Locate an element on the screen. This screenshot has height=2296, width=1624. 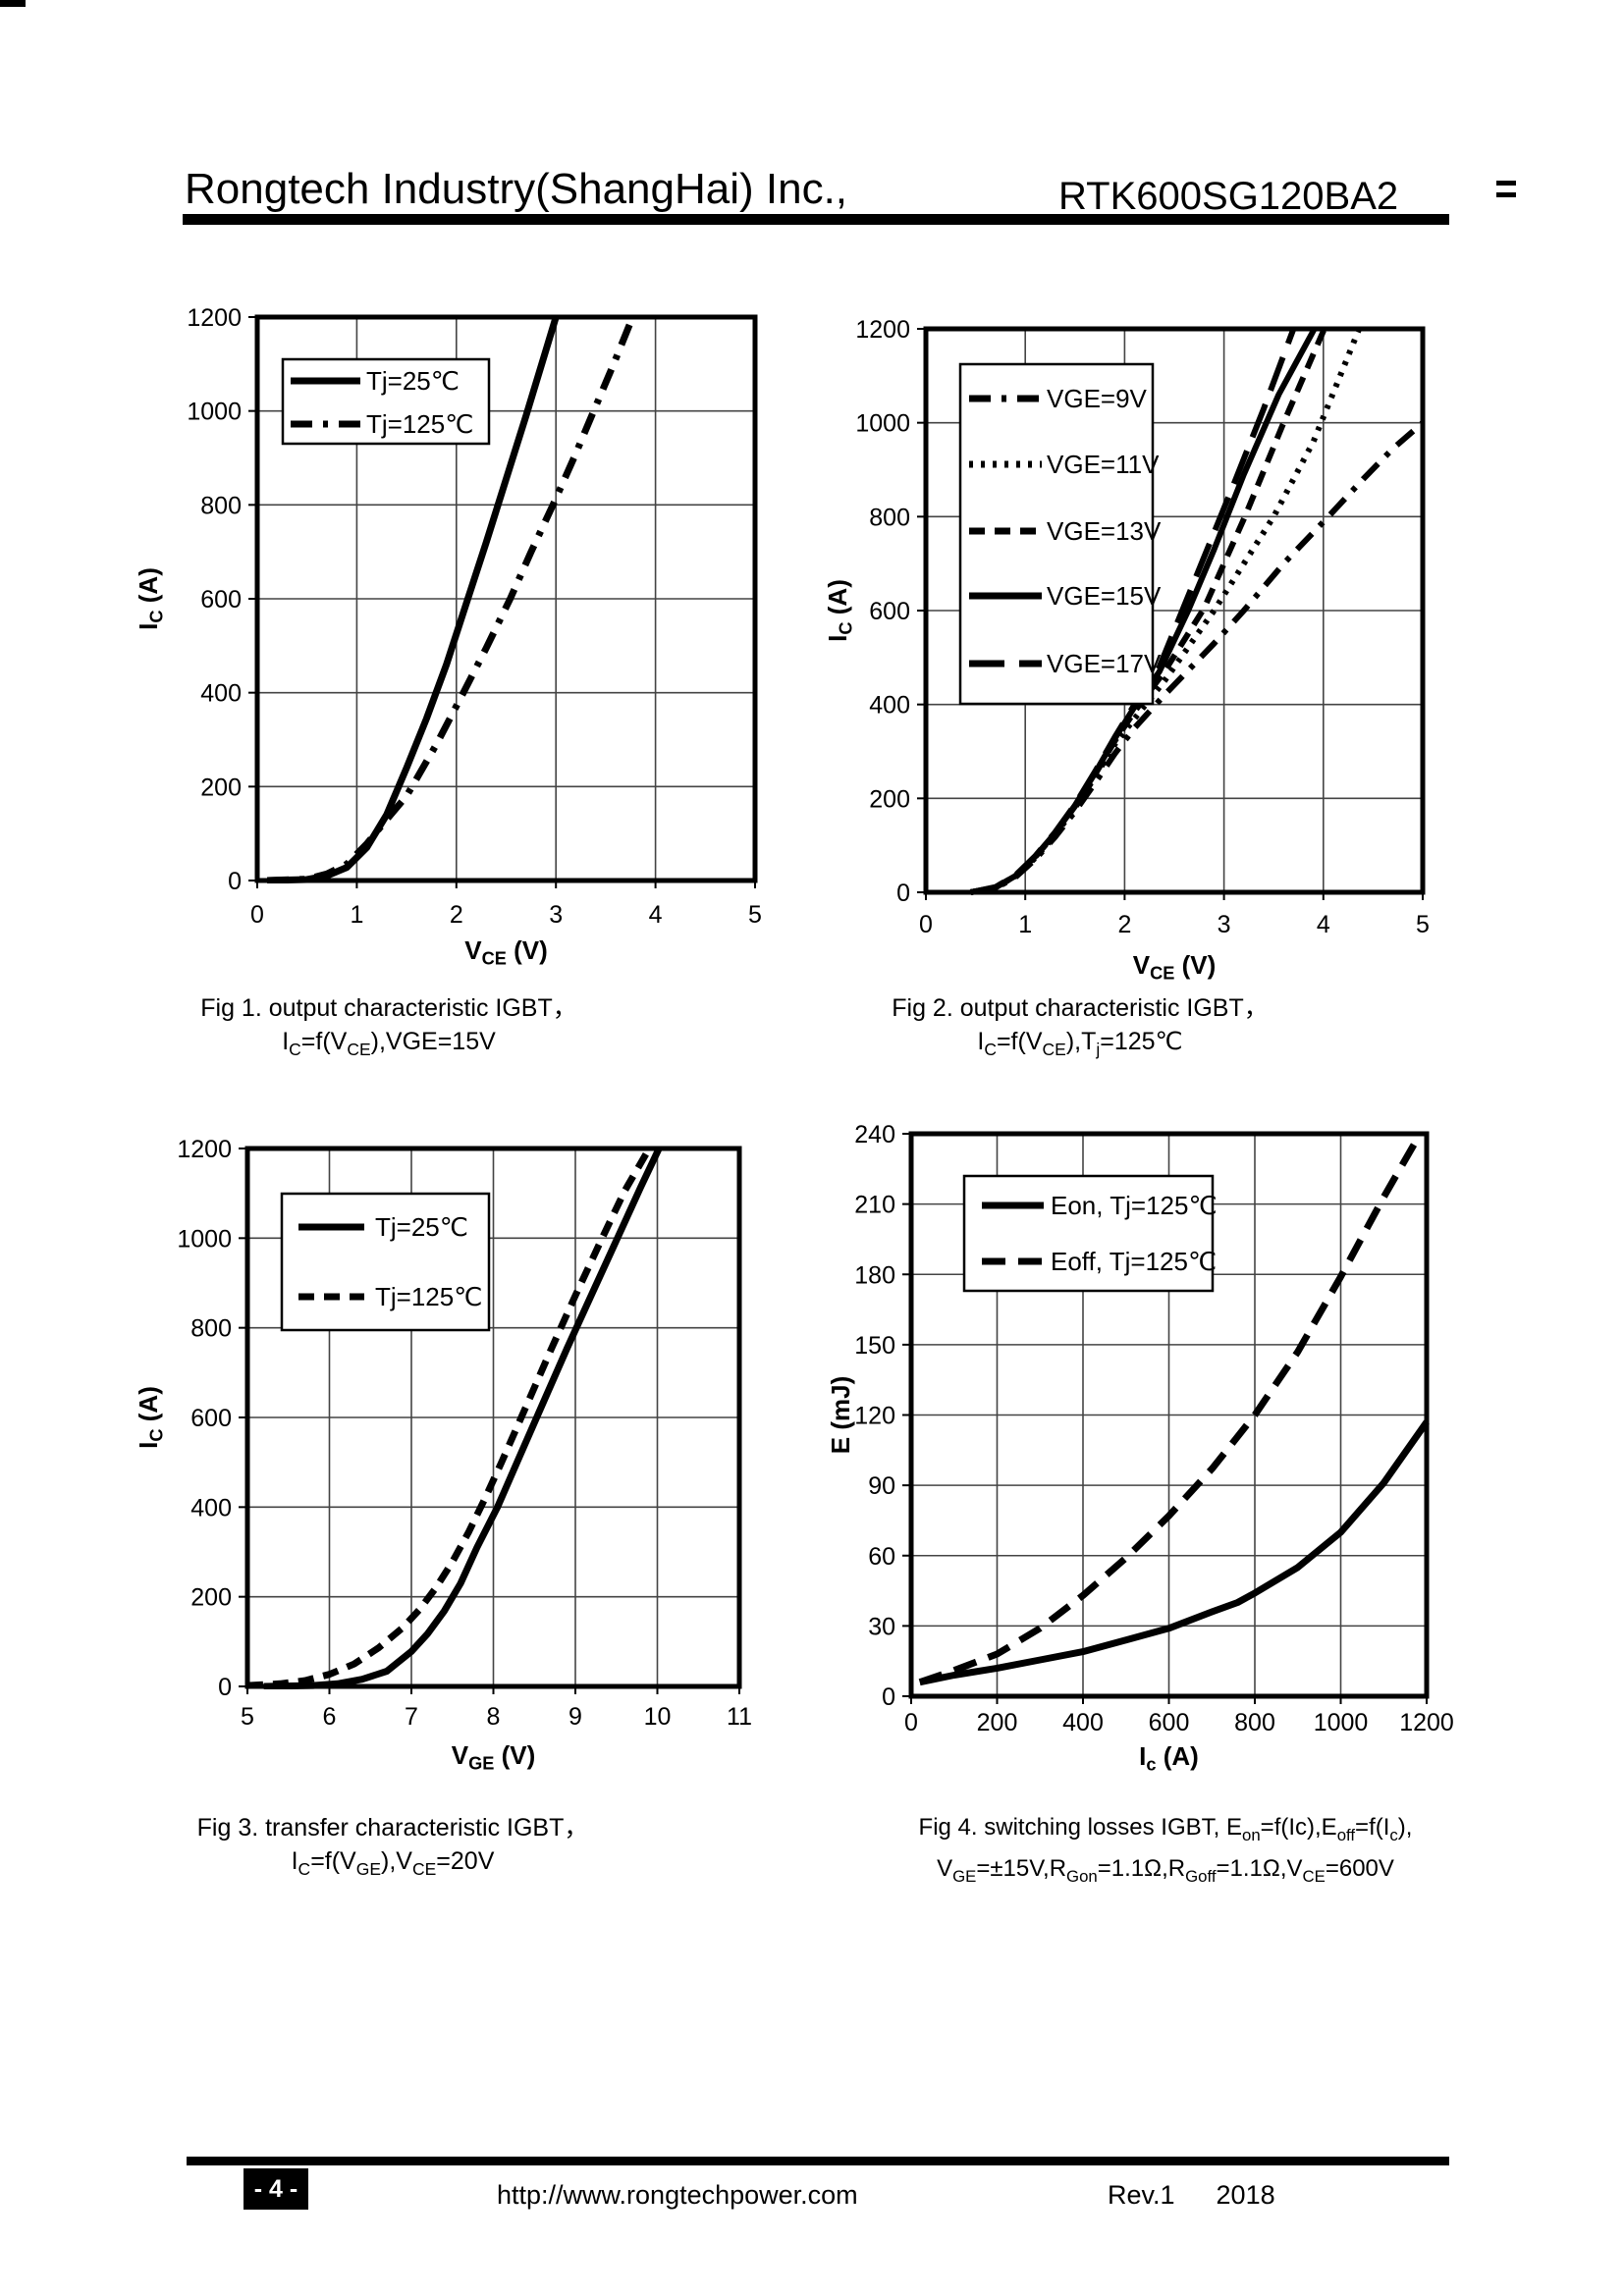
svg-text: E (mJ) is located at coordinates (840, 1415).